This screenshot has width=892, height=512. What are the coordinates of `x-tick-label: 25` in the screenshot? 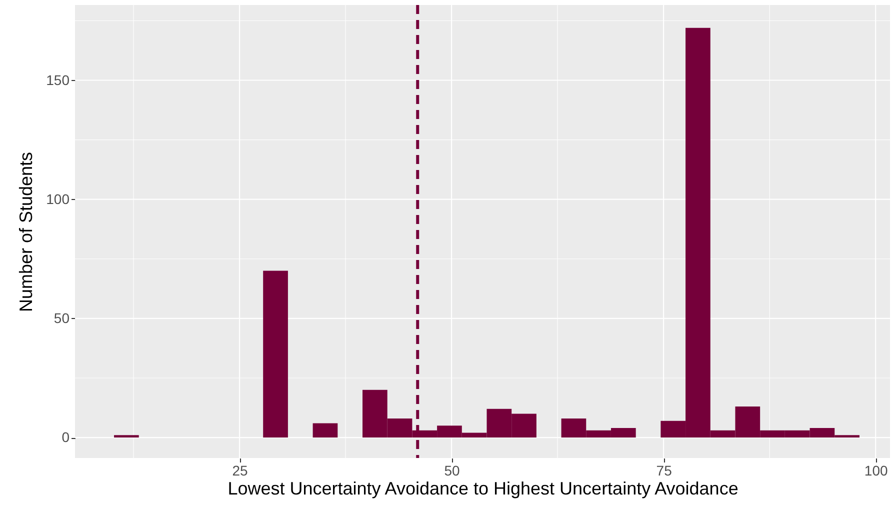 It's located at (240, 470).